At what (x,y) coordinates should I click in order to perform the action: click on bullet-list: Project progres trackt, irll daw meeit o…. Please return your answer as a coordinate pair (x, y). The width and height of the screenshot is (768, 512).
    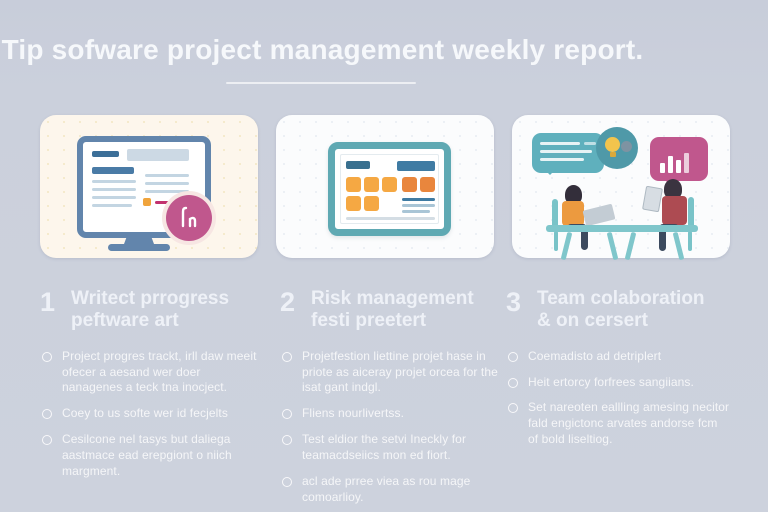
    Looking at the image, I should click on (152, 414).